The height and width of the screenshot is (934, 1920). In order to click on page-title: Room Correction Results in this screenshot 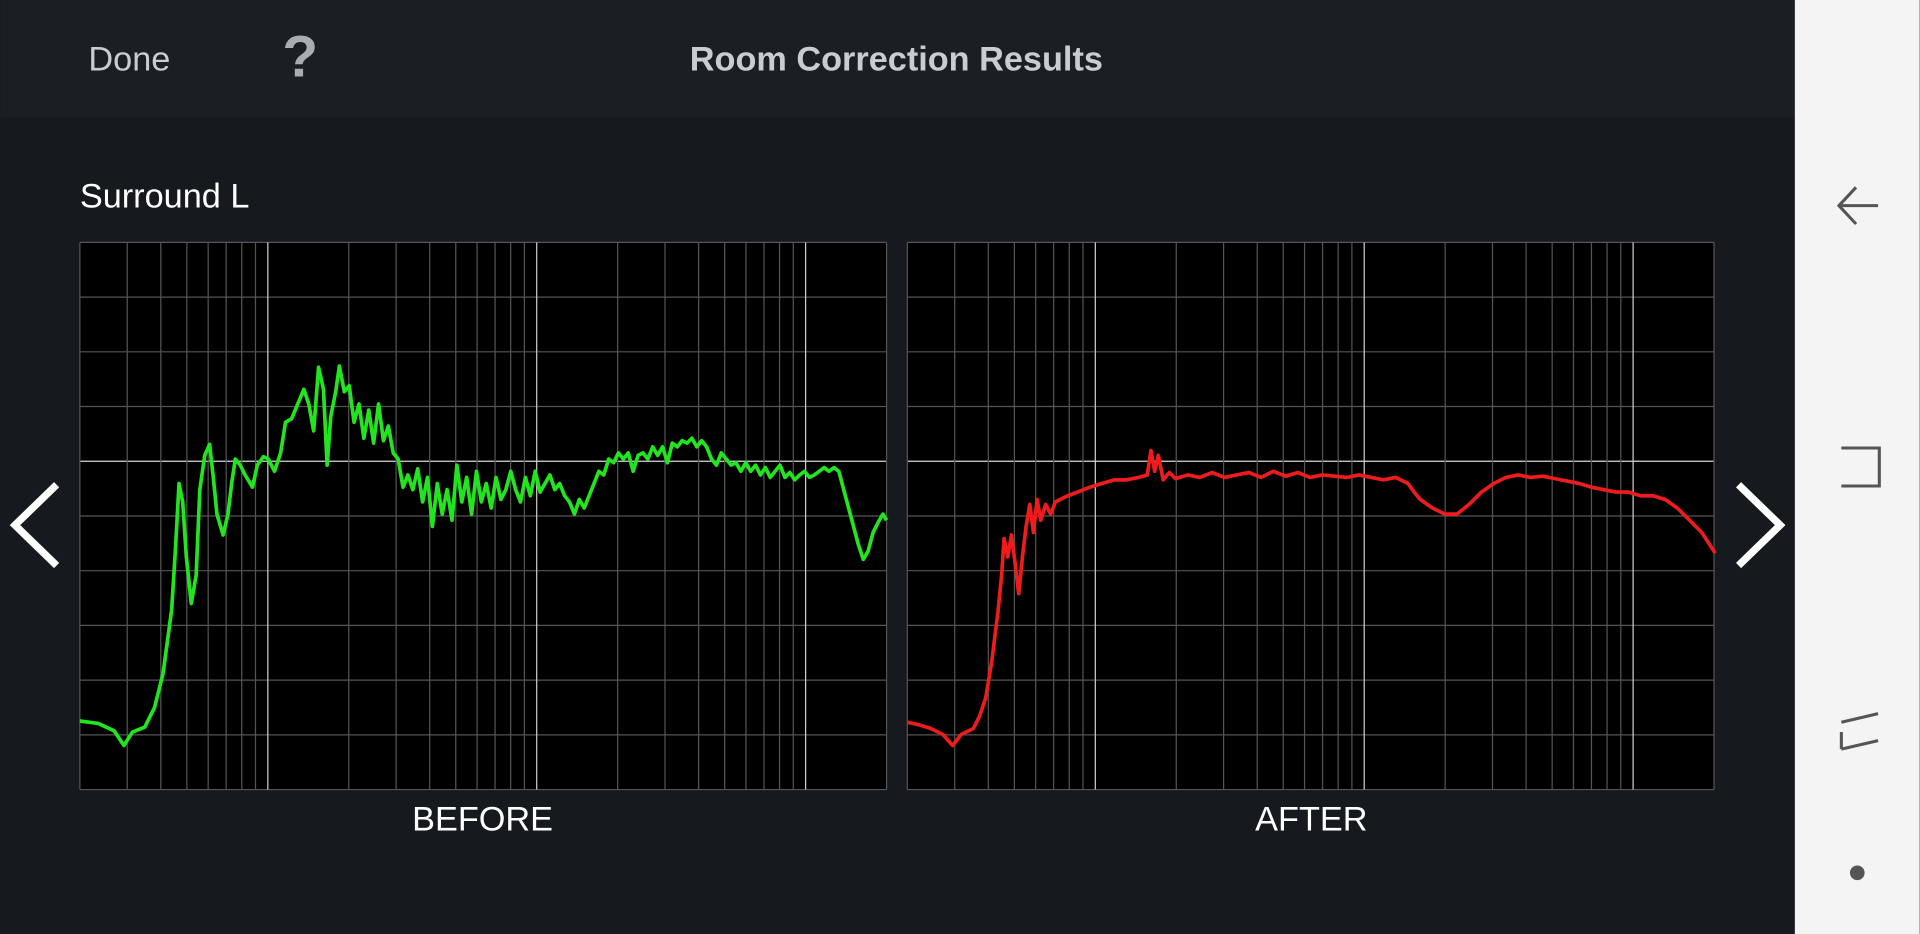, I will do `click(896, 59)`.